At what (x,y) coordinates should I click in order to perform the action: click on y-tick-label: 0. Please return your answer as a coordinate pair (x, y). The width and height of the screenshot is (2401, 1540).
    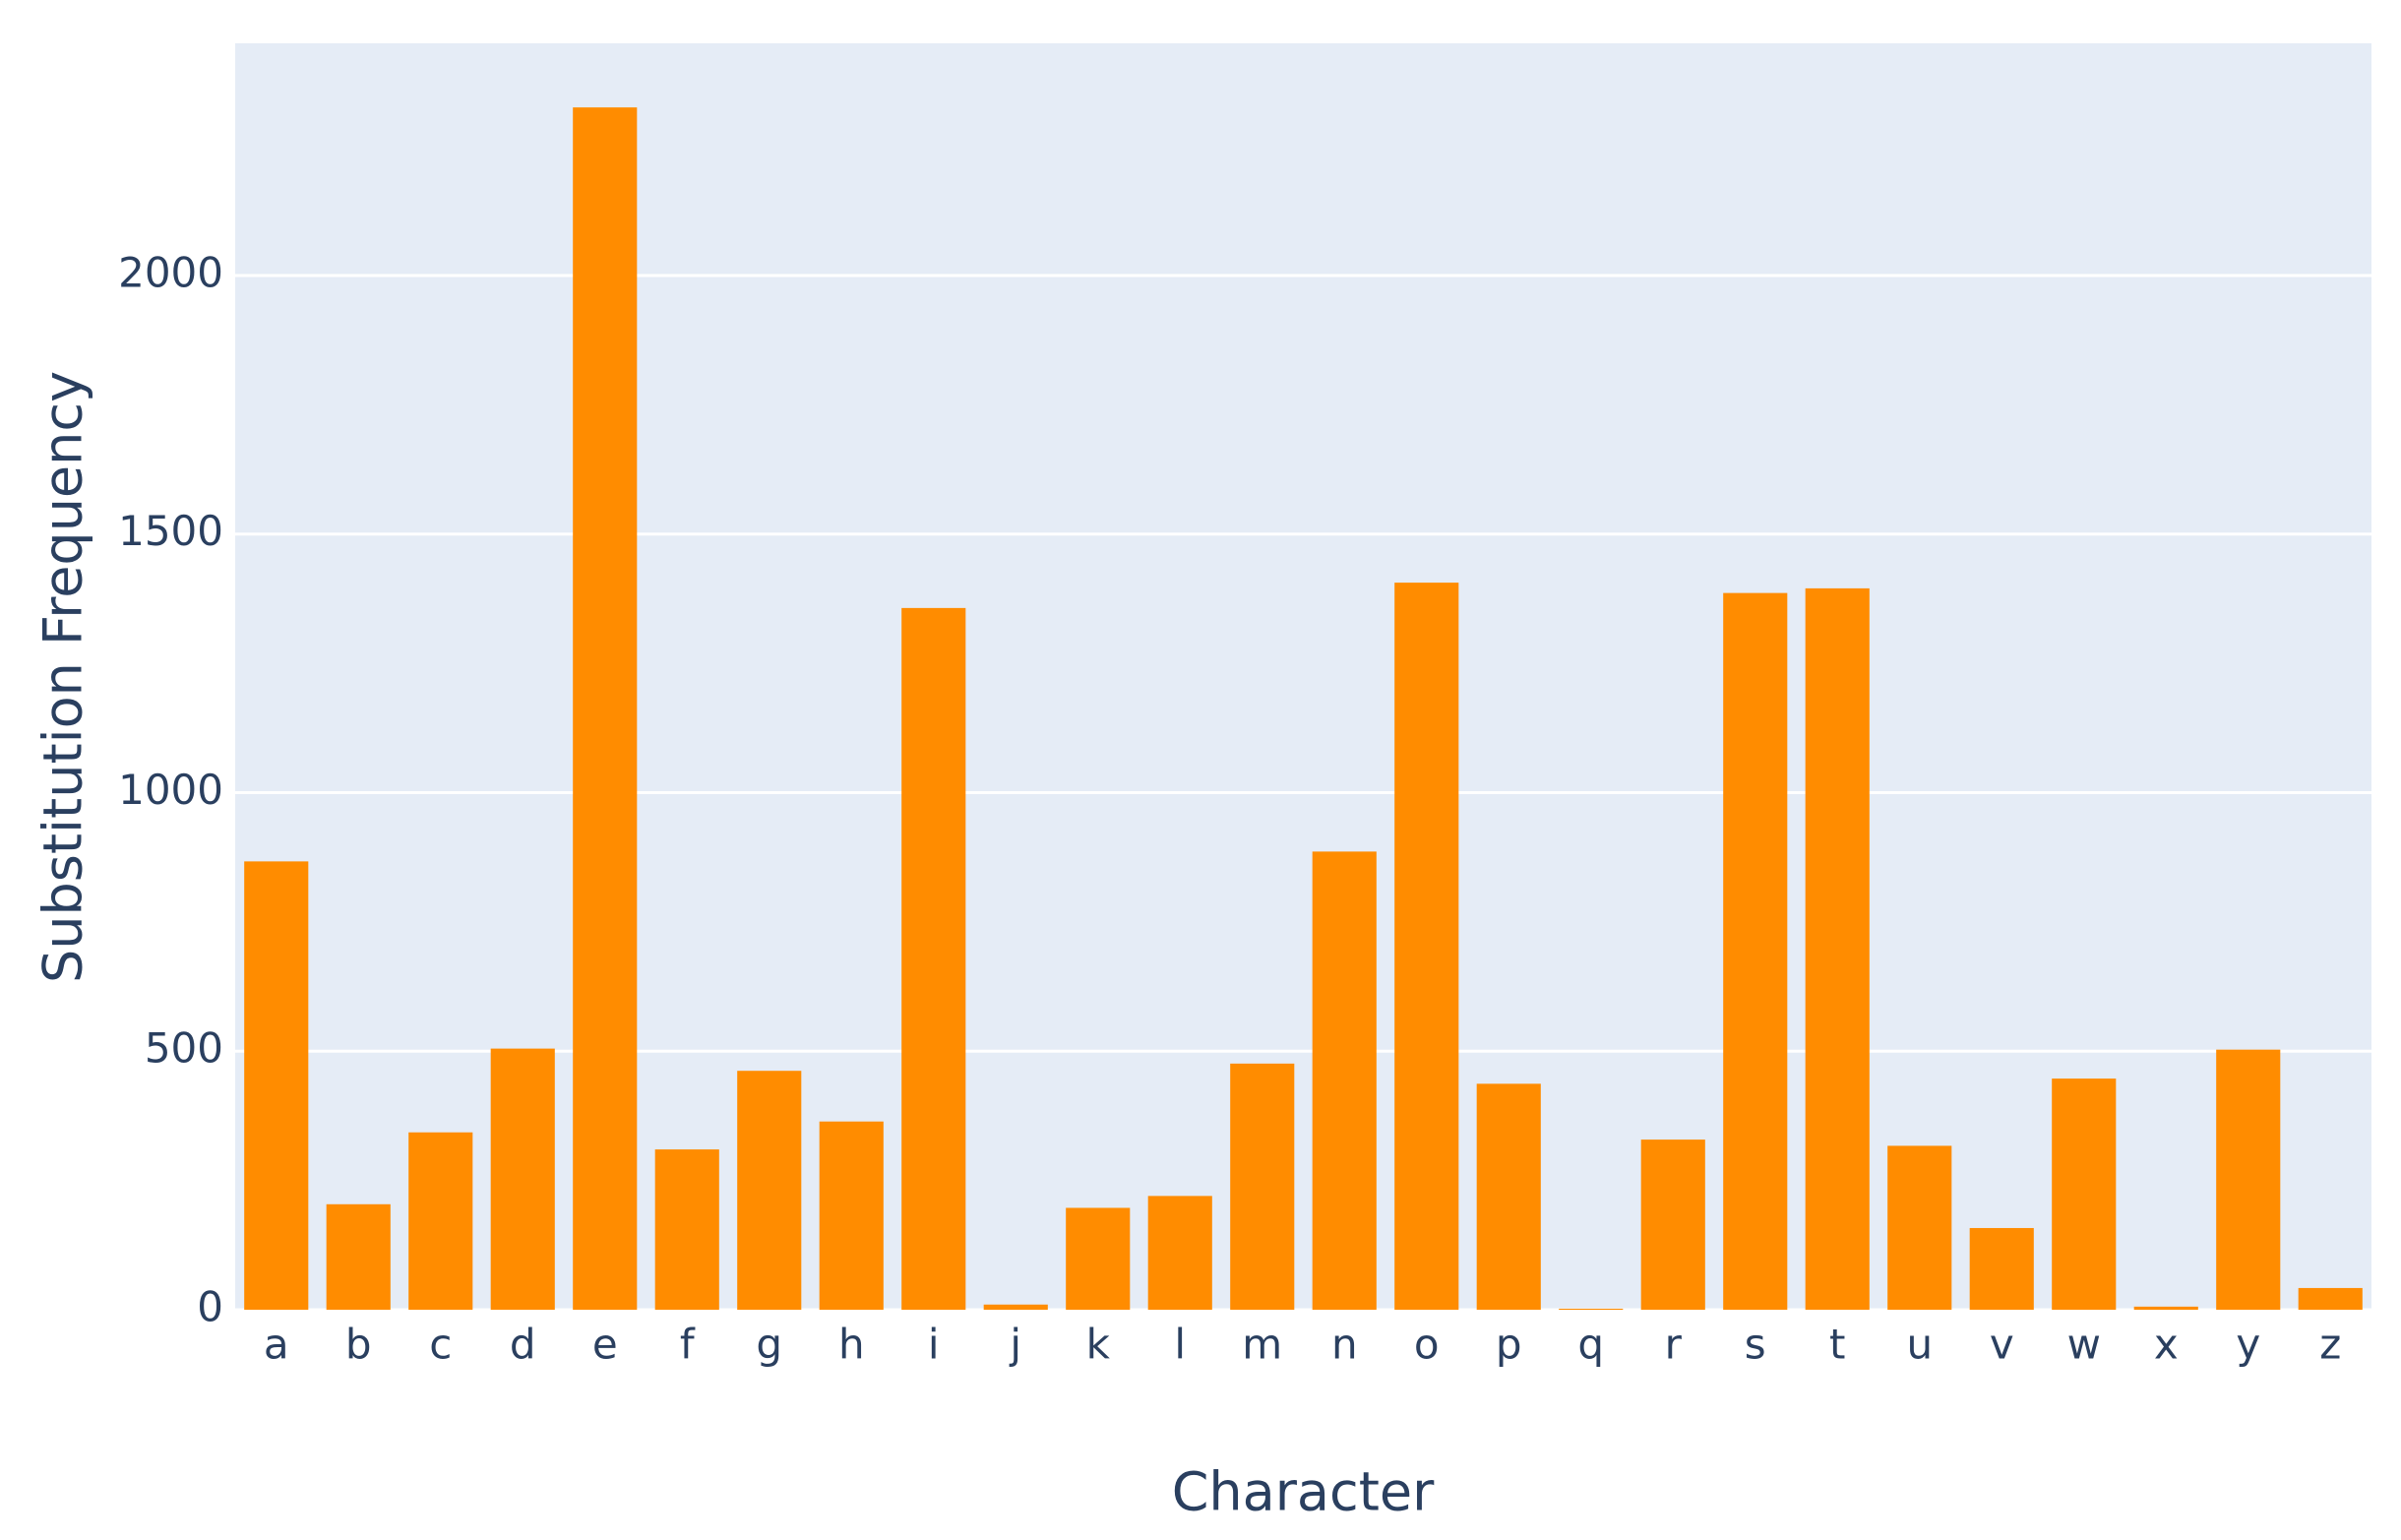
    Looking at the image, I should click on (210, 1307).